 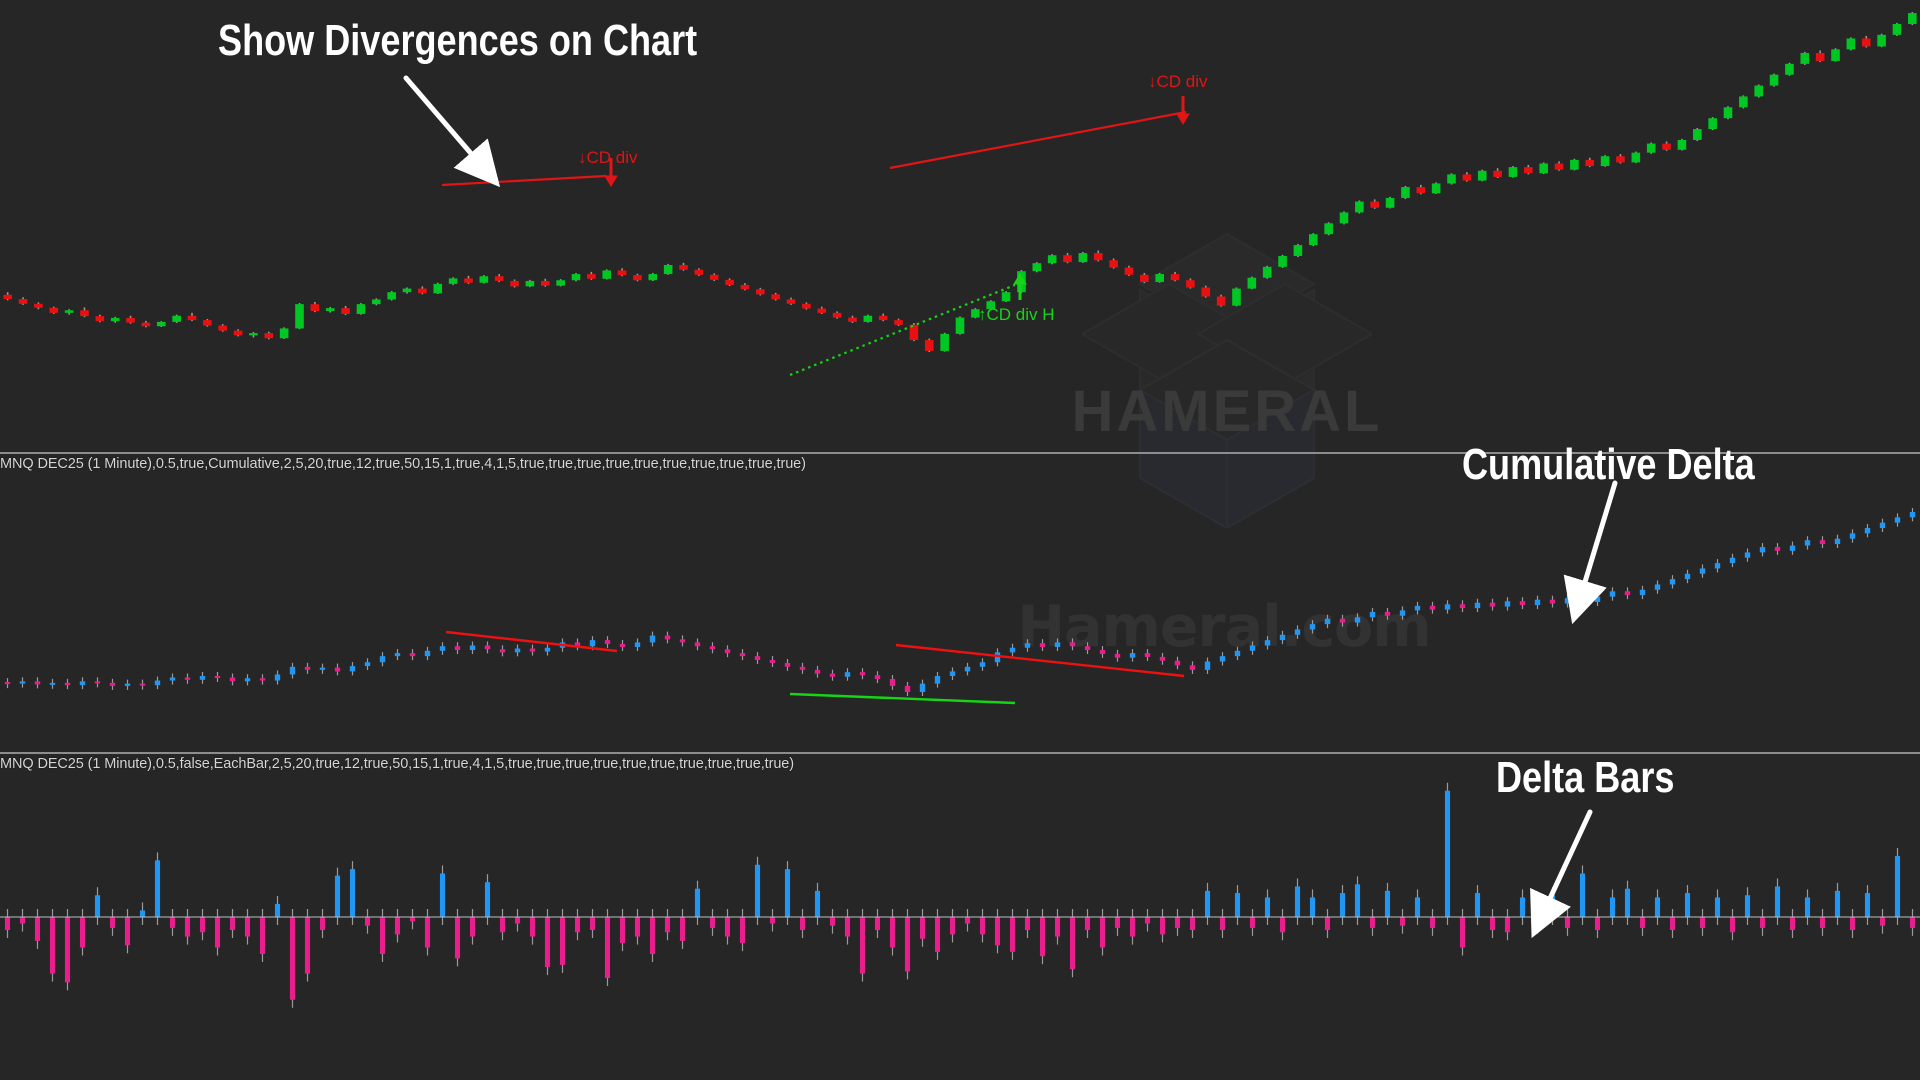 What do you see at coordinates (458, 40) in the screenshot?
I see `annotation-show-divergences: Show Divergences on Chart` at bounding box center [458, 40].